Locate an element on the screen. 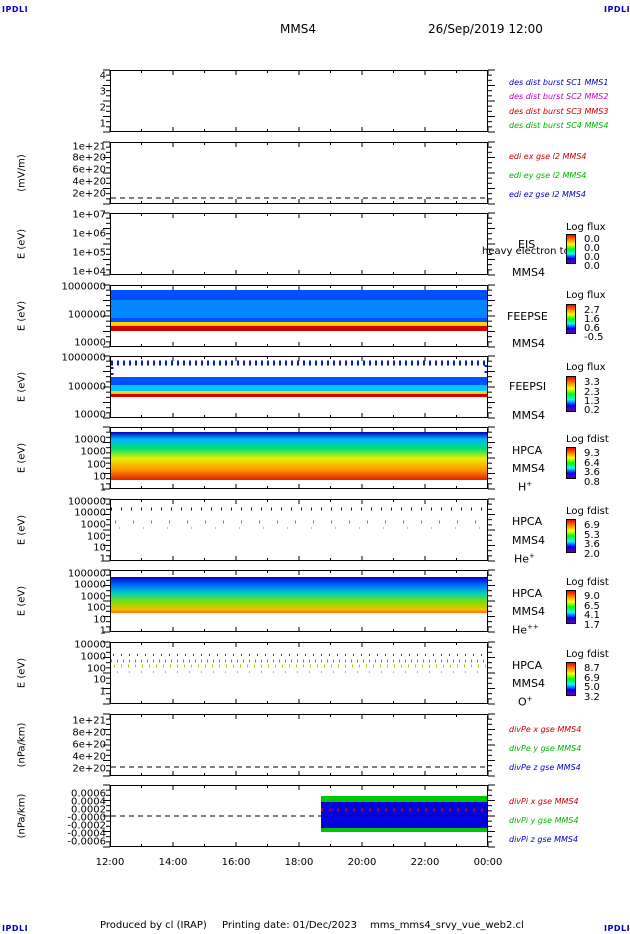 This screenshot has height=934, width=630. hpca-he-colorbar-value: 6.9 is located at coordinates (592, 525).